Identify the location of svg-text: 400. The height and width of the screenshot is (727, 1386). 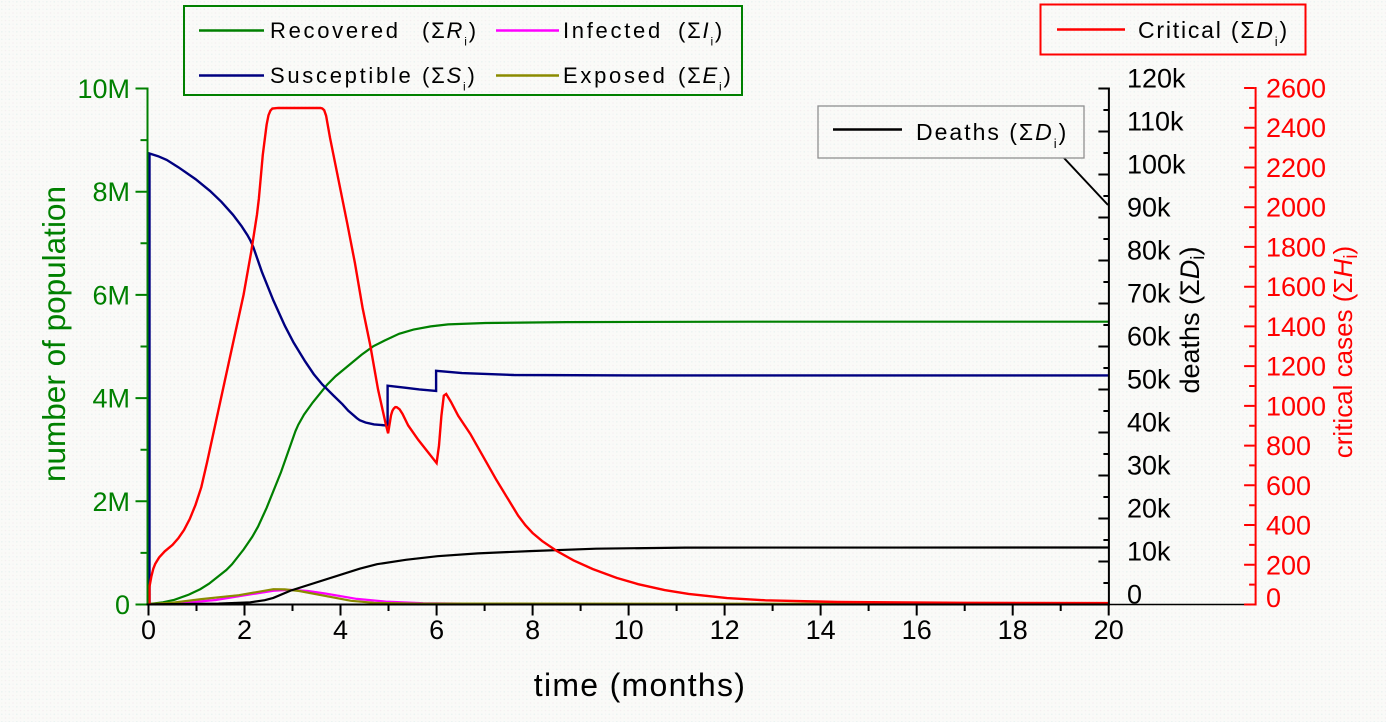
(1288, 526).